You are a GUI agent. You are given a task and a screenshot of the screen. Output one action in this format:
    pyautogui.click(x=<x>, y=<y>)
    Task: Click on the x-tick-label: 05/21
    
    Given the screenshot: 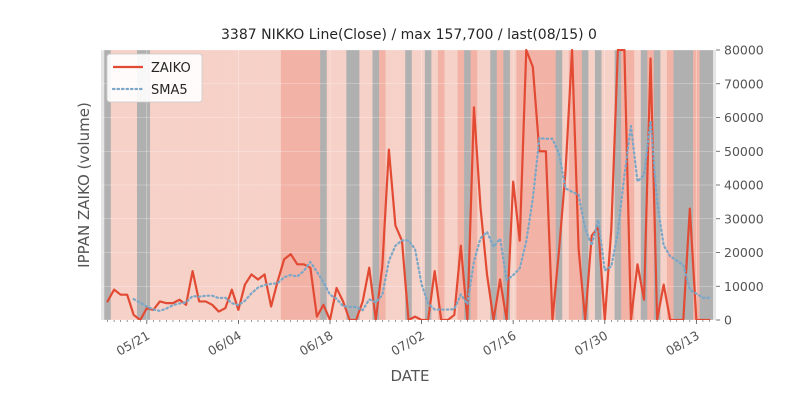 What is the action you would take?
    pyautogui.click(x=133, y=343)
    